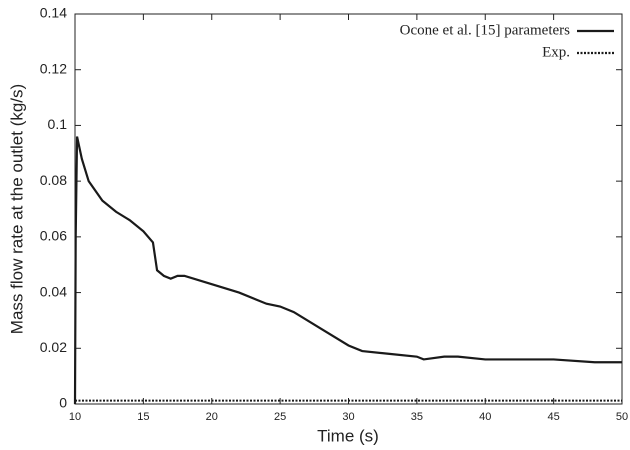 This screenshot has width=630, height=450. Describe the element at coordinates (53, 180) in the screenshot. I see `y-tick-label: 0.08` at that location.